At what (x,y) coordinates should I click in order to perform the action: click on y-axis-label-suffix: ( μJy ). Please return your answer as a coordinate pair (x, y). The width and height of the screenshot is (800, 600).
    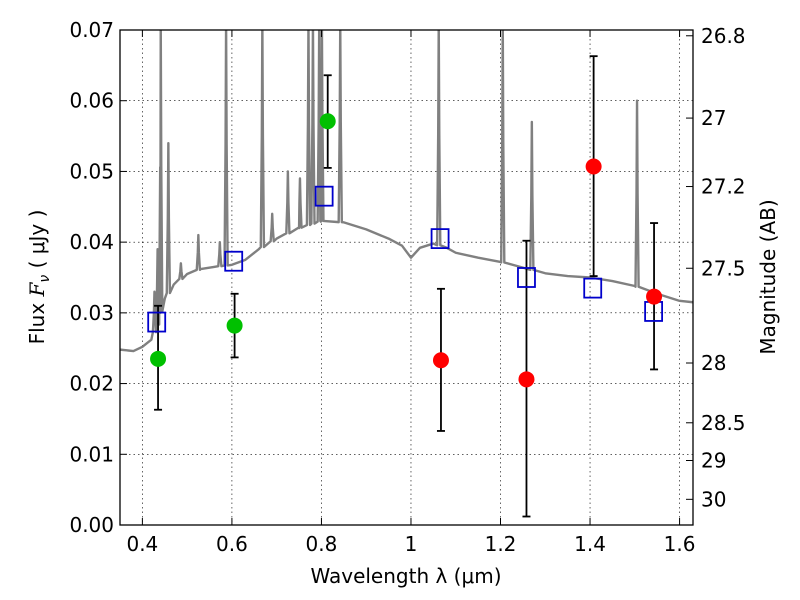
    Looking at the image, I should click on (37, 242).